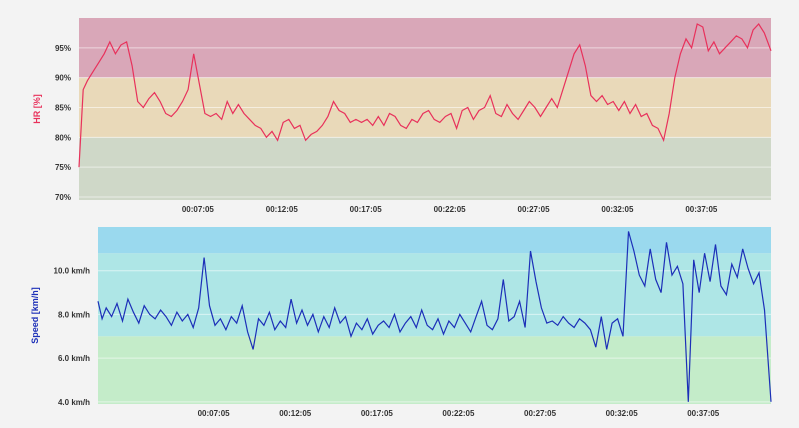 The width and height of the screenshot is (799, 428). I want to click on speed-y-axis-label: Speed [km/h], so click(35, 315).